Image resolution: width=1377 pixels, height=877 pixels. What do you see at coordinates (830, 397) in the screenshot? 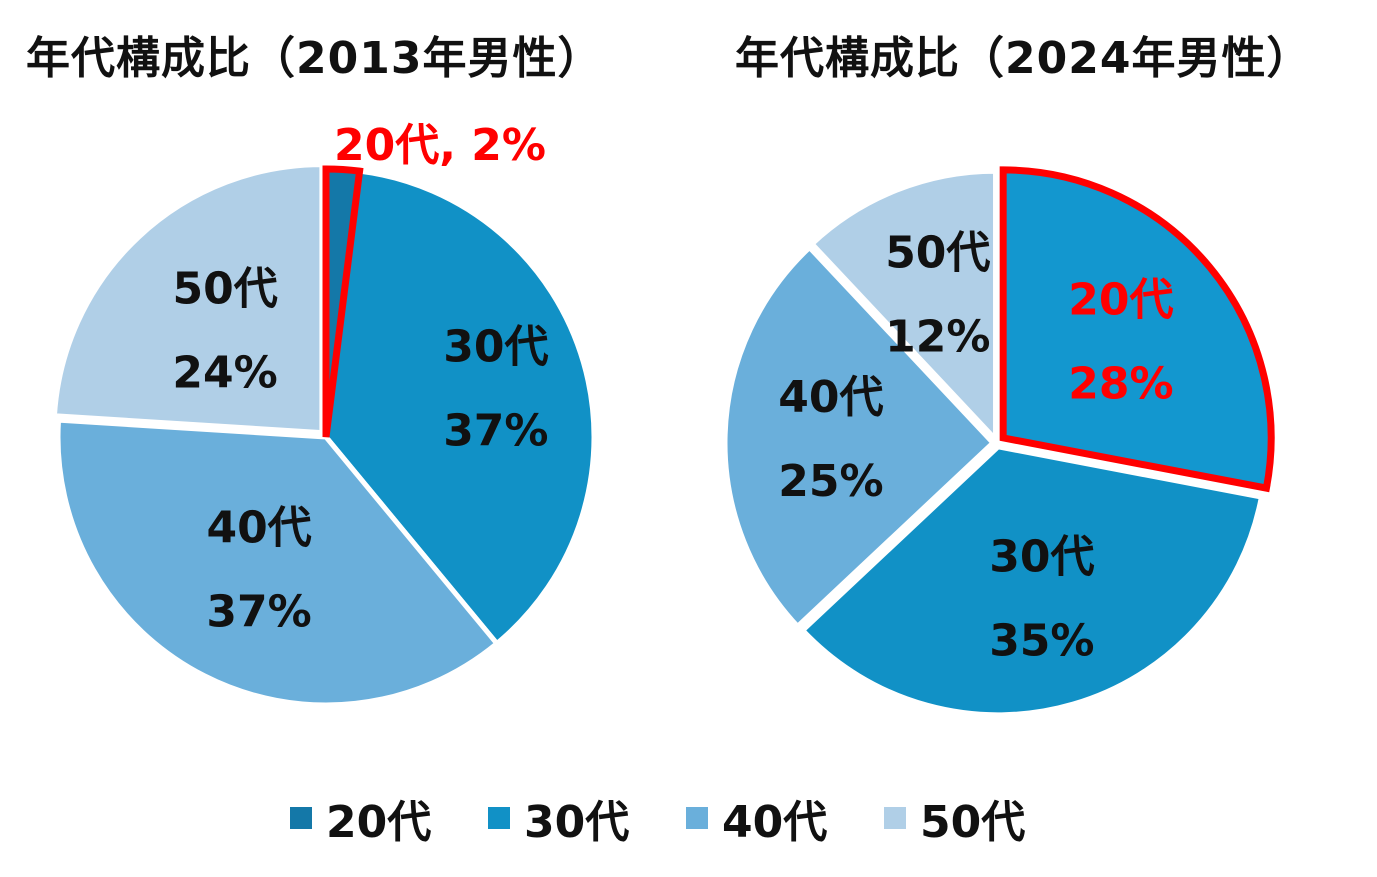
I see `data-label-name-40s-2024: 40代` at bounding box center [830, 397].